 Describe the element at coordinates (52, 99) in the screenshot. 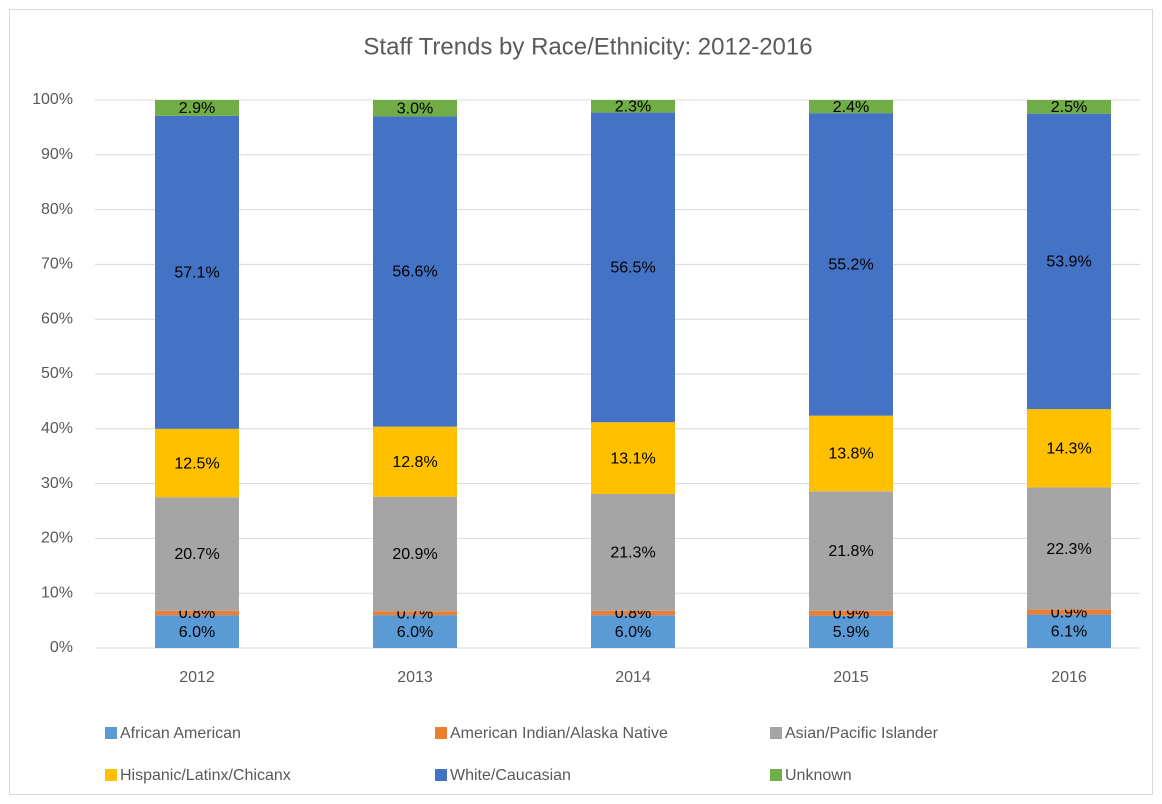

I see `y-tick-label: 100%` at that location.